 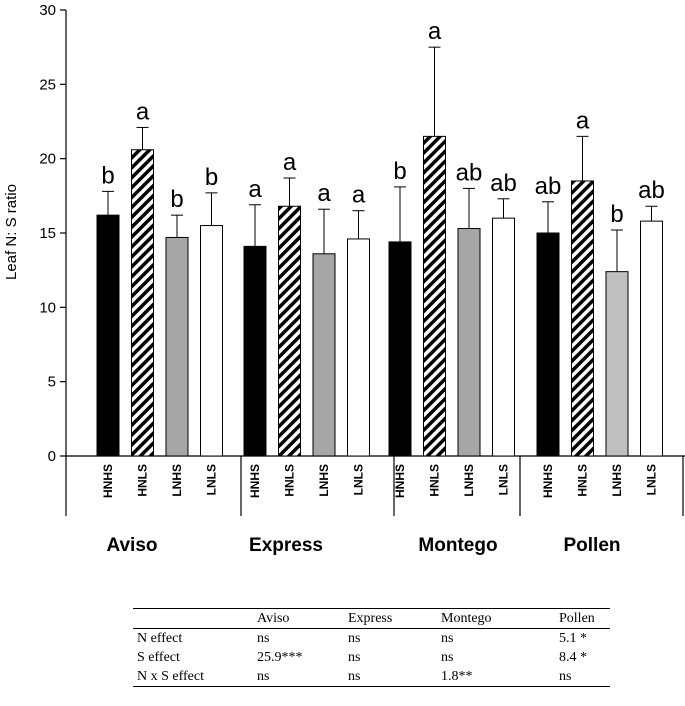 I want to click on stats-cell: 1.8**, so click(x=496, y=677).